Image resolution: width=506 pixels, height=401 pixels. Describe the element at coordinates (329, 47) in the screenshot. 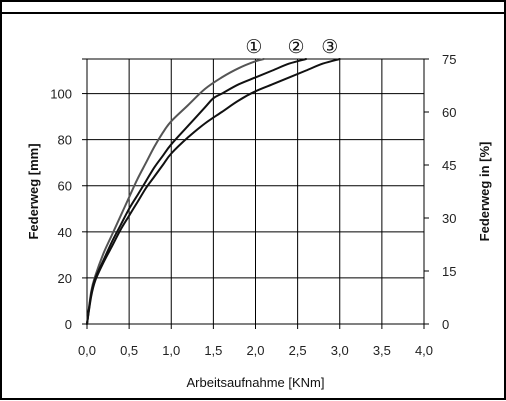

I see `series-marker-3: ③` at that location.